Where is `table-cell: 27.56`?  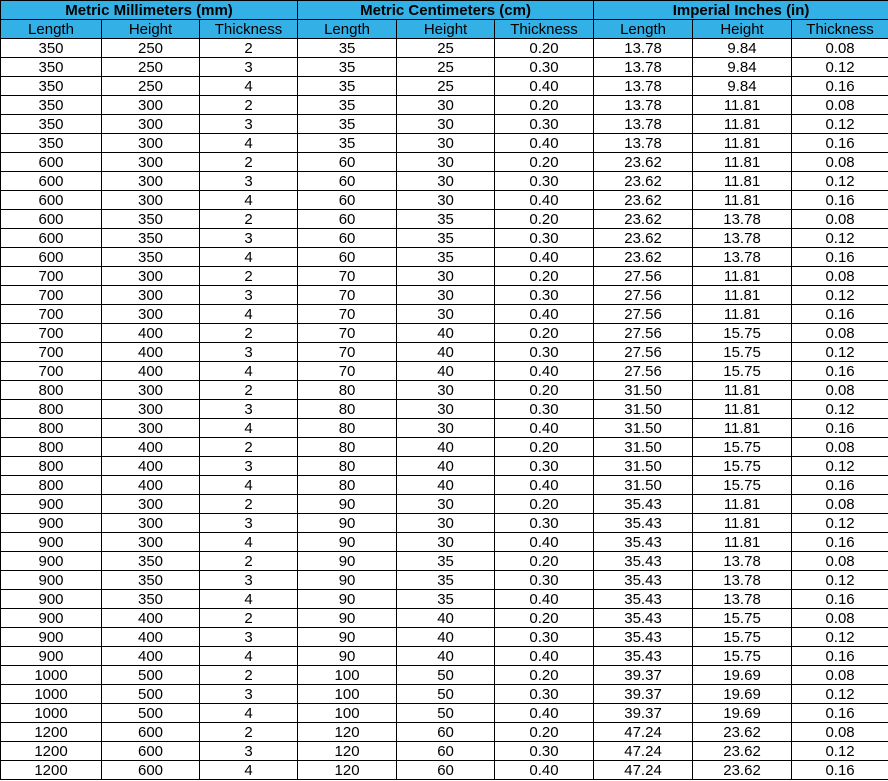 table-cell: 27.56 is located at coordinates (643, 371).